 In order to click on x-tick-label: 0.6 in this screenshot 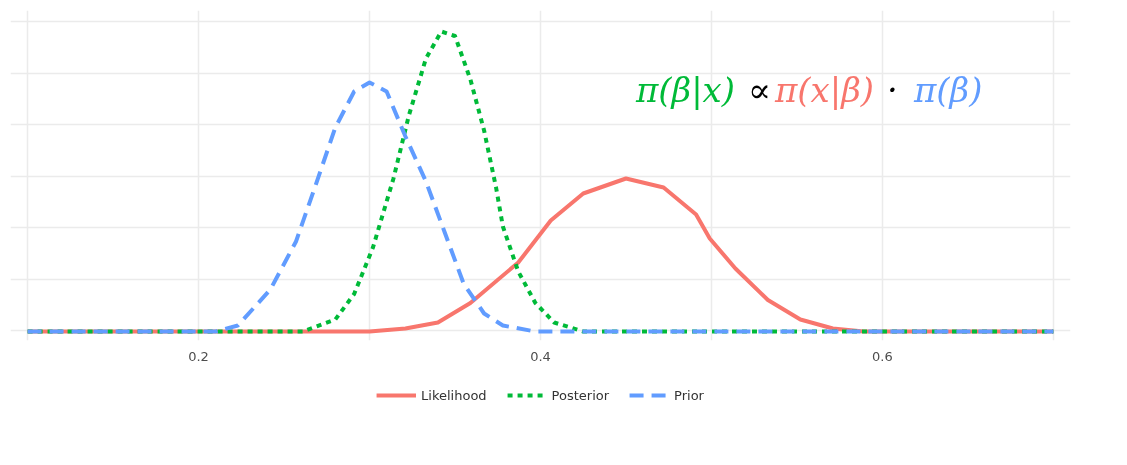, I will do `click(882, 356)`.